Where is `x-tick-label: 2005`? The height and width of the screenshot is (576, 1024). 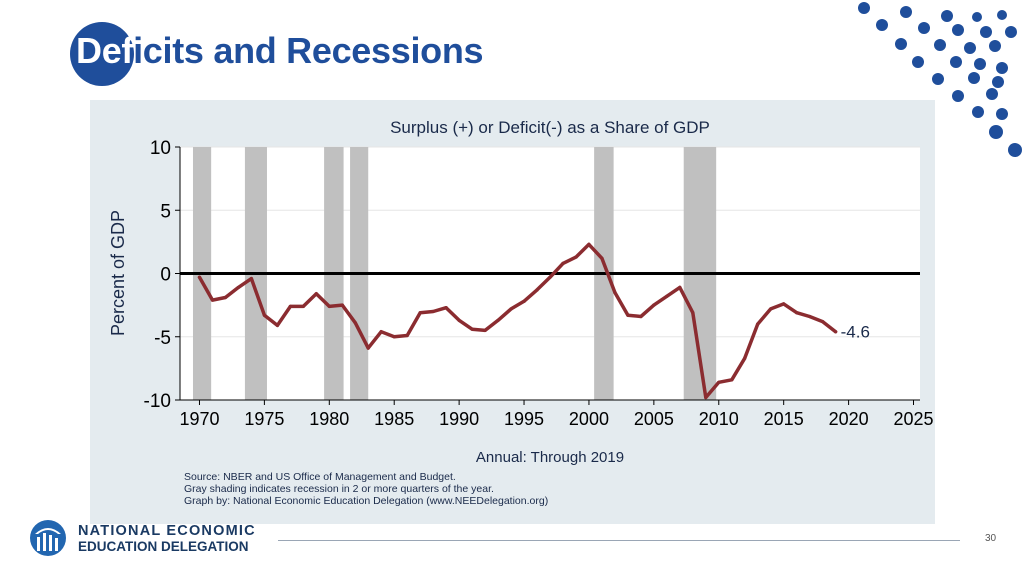 x-tick-label: 2005 is located at coordinates (654, 419).